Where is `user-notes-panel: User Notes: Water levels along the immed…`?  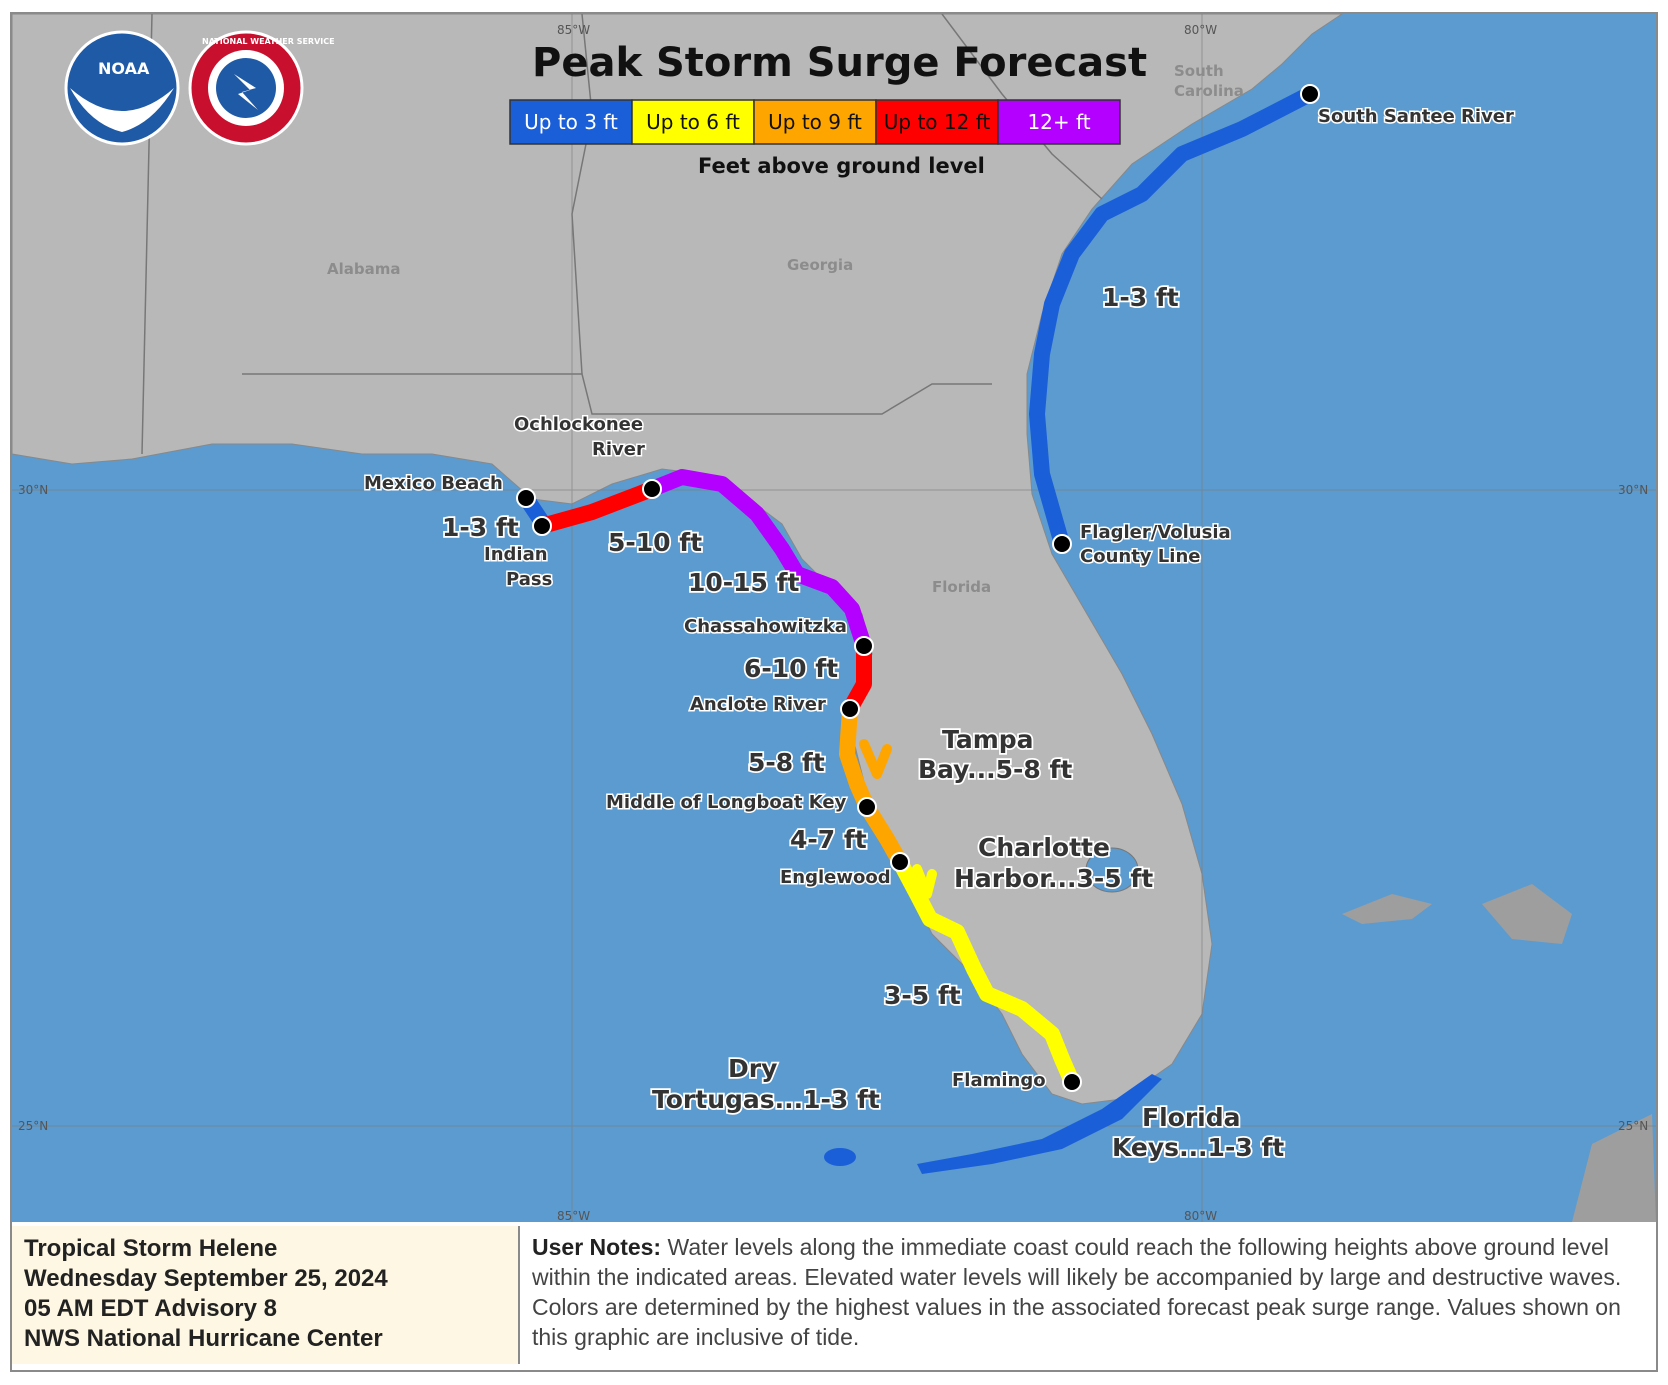 user-notes-panel: User Notes: Water levels along the immed… is located at coordinates (1089, 1295).